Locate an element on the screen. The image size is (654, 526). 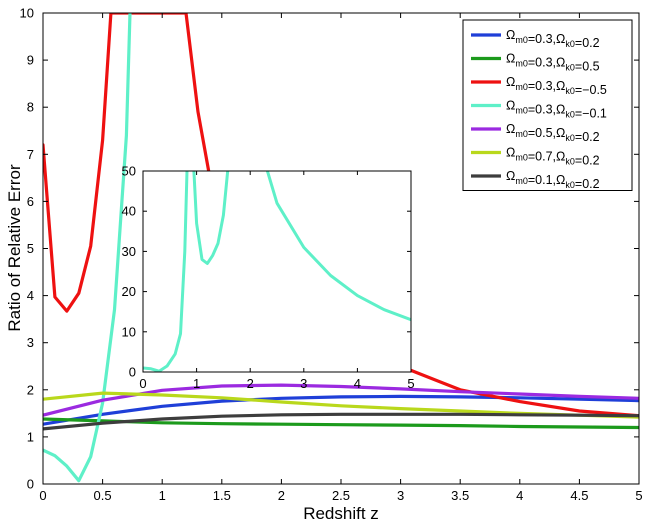
inset-y-tick-label: 20 is located at coordinates (129, 291).